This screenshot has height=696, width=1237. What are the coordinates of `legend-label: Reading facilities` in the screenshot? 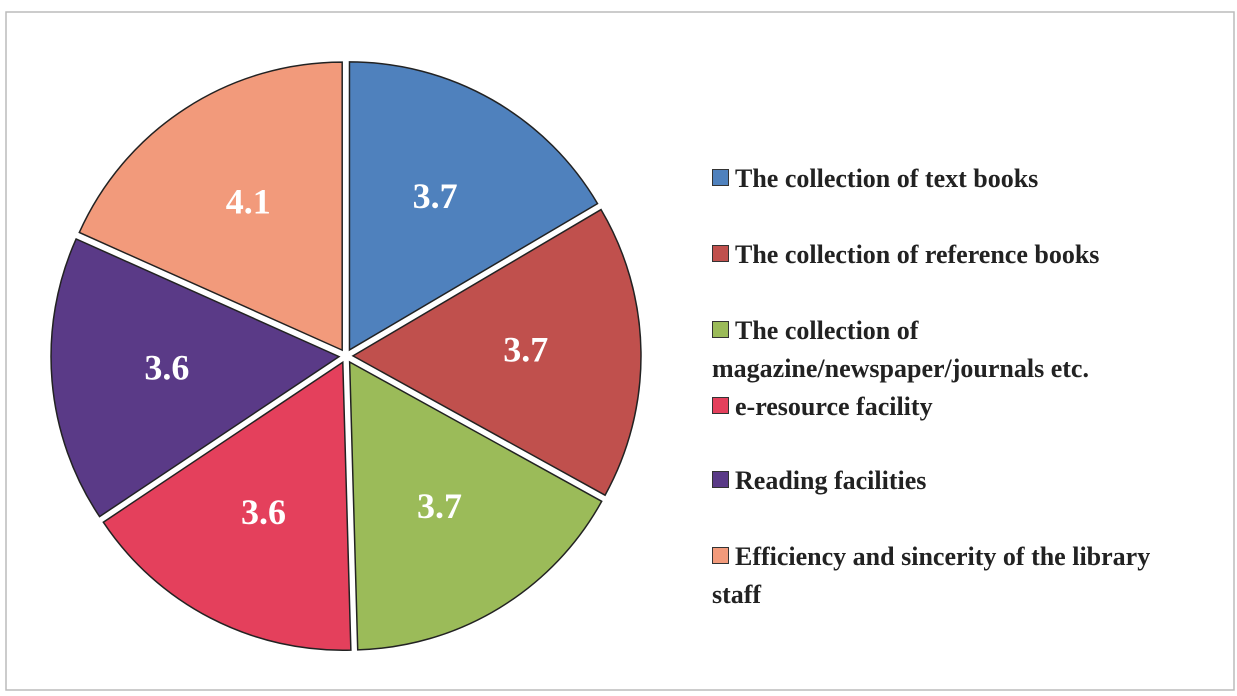 It's located at (831, 480).